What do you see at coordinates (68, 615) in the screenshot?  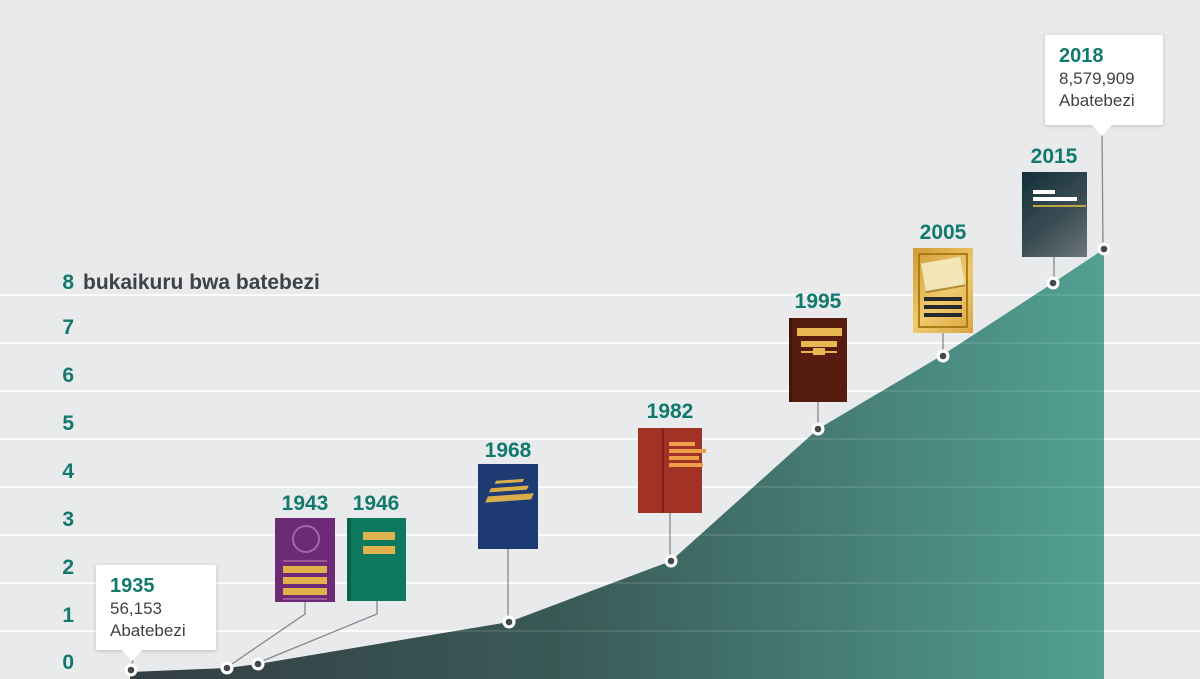 I see `y-tick-1: 1` at bounding box center [68, 615].